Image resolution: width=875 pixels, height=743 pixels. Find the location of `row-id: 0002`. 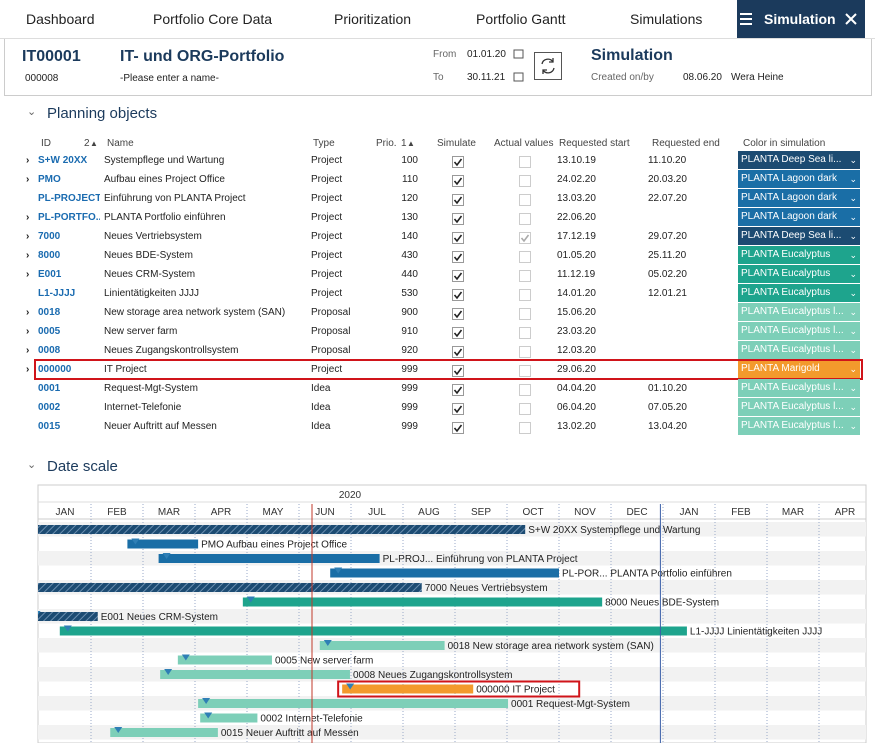

row-id: 0002 is located at coordinates (49, 407).